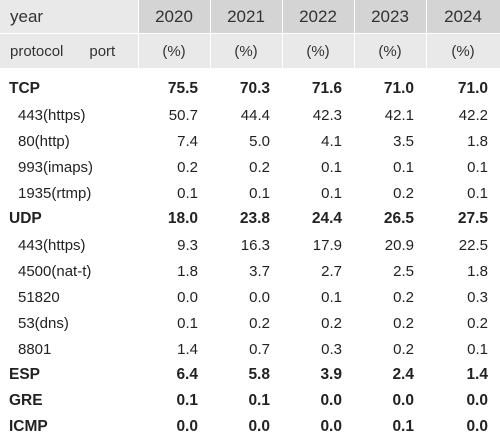 The height and width of the screenshot is (440, 500). Describe the element at coordinates (44, 141) in the screenshot. I see `row-label: 80(http)` at that location.